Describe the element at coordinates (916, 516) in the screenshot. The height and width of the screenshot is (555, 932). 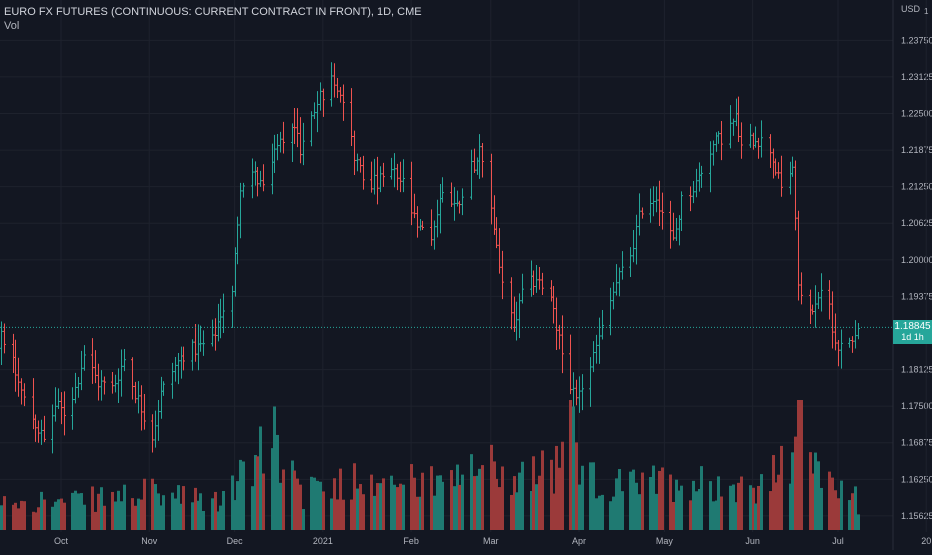
I see `y-tick-label: 1.15625` at that location.